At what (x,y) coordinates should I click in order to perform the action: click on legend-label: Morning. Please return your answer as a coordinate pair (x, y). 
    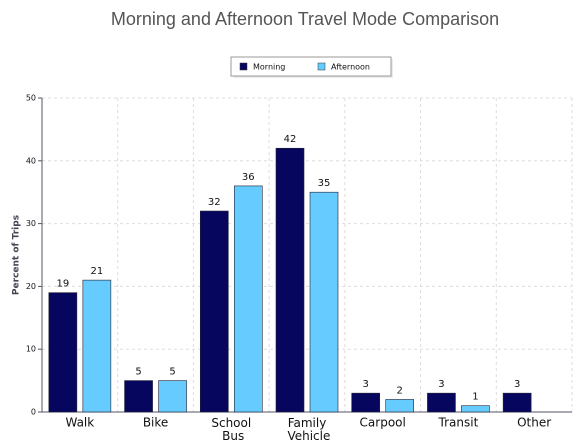
    Looking at the image, I should click on (269, 67).